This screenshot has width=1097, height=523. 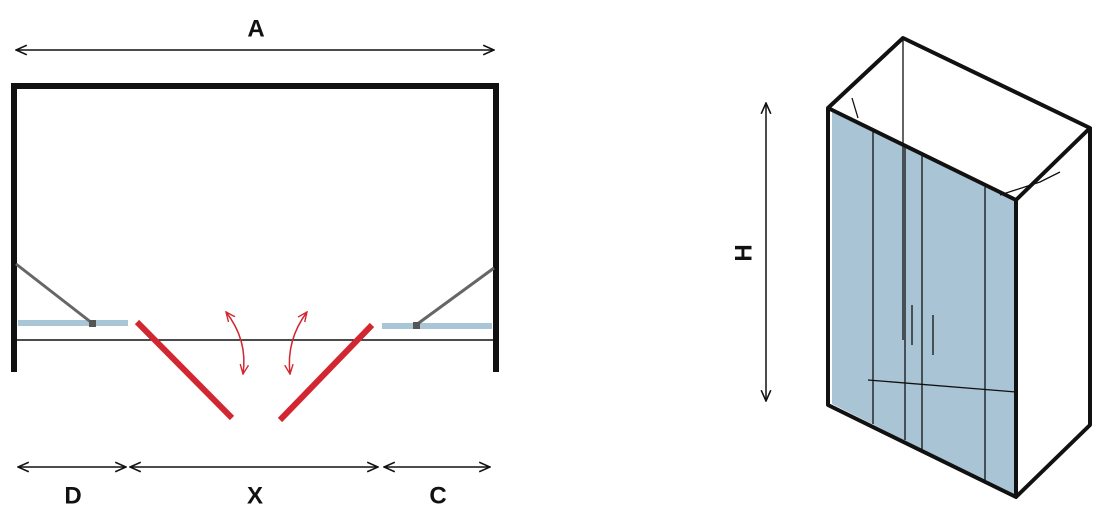 I want to click on dimension-label: D, so click(x=72, y=495).